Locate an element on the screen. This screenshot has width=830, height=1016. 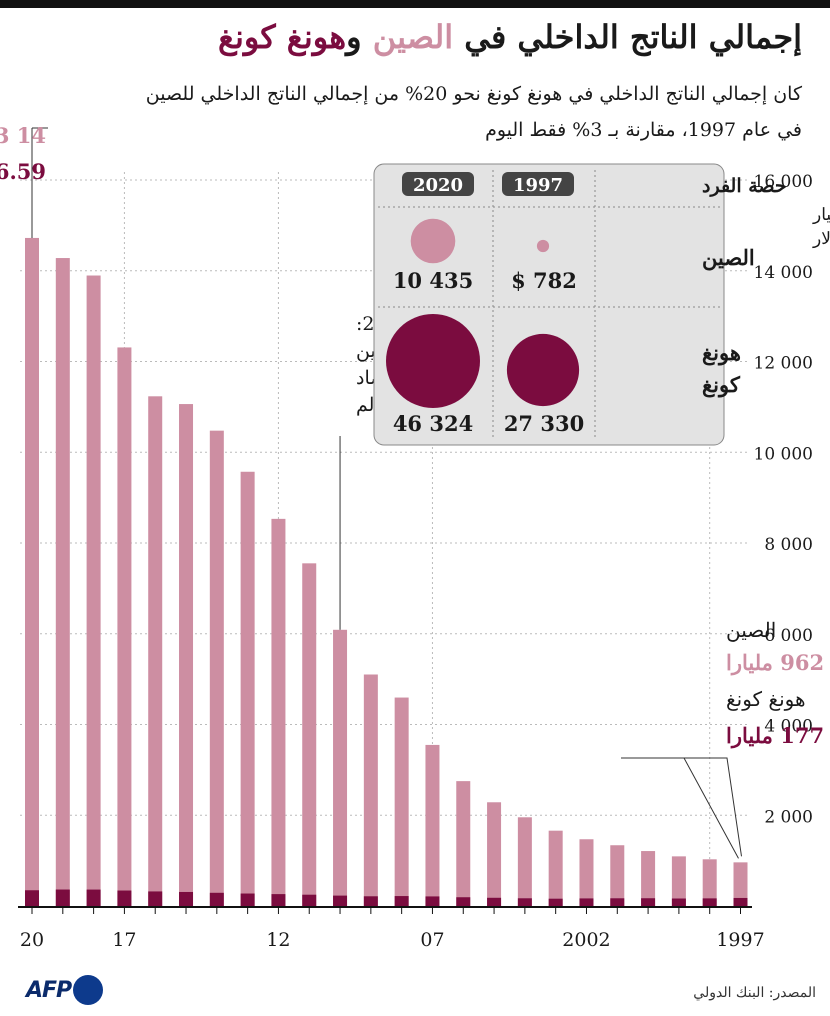
title-connector: و is located at coordinates (359, 37).